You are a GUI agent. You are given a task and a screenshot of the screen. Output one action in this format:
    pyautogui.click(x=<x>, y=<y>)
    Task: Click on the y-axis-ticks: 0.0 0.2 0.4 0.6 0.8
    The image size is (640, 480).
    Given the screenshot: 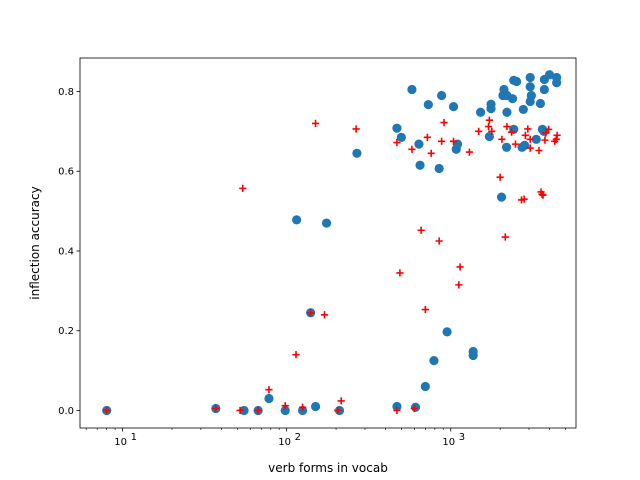 What is the action you would take?
    pyautogui.click(x=69, y=252)
    